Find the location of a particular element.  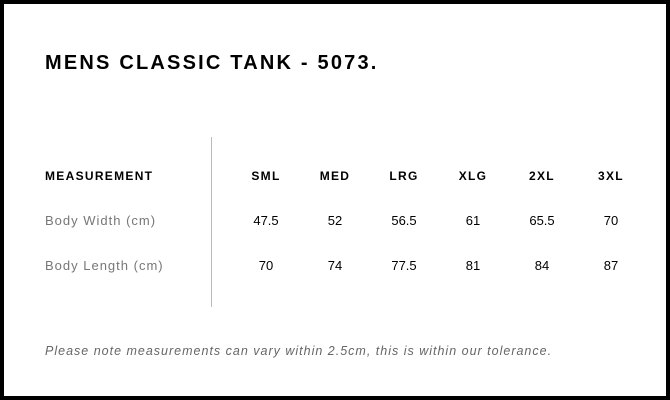

row-label: Body Length (cm) is located at coordinates (104, 265).